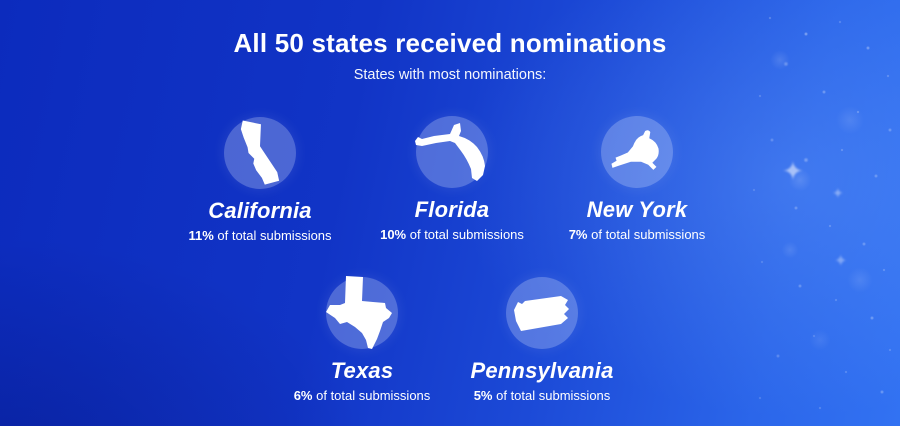  What do you see at coordinates (450, 43) in the screenshot?
I see `page-title: All 50 states received nominations` at bounding box center [450, 43].